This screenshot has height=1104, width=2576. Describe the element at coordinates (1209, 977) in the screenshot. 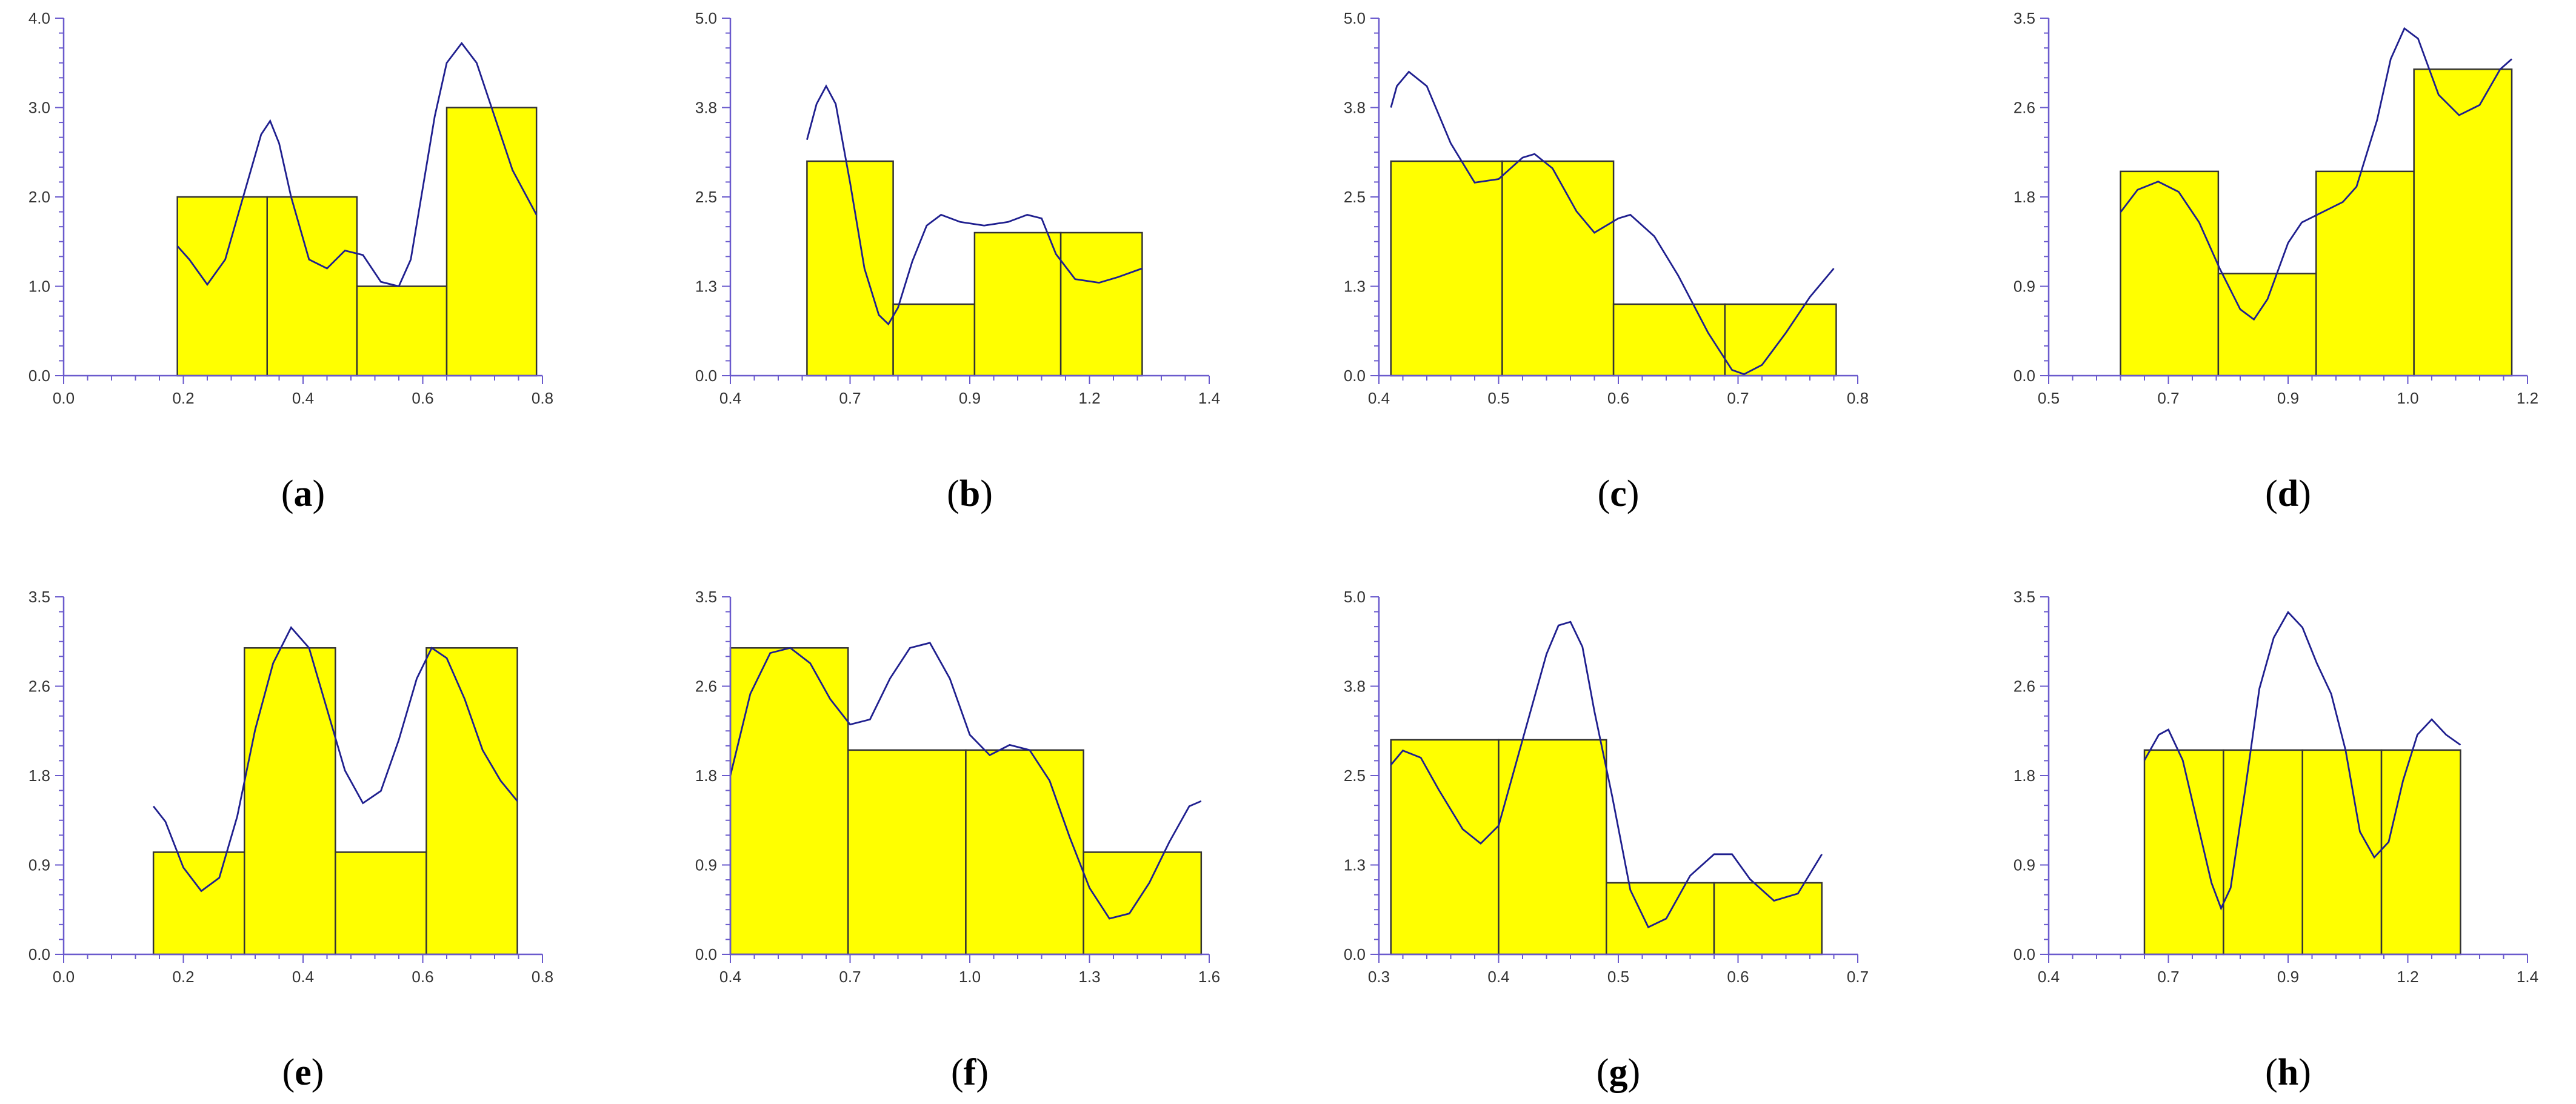

I see `x-tick-label-f: 1.6` at that location.